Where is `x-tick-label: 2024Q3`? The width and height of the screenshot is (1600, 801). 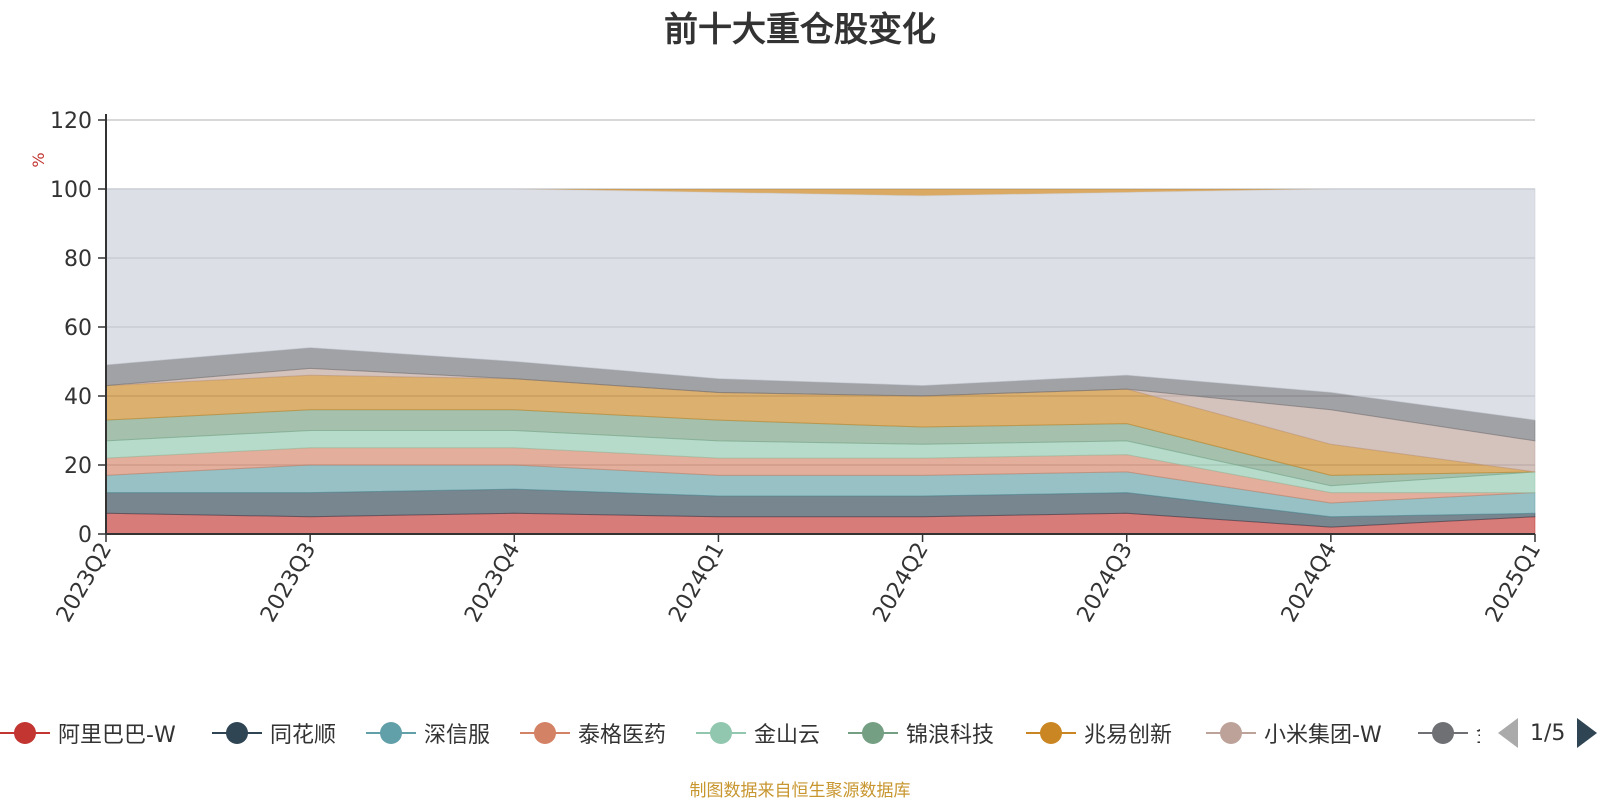 x-tick-label: 2024Q3 is located at coordinates (1105, 583).